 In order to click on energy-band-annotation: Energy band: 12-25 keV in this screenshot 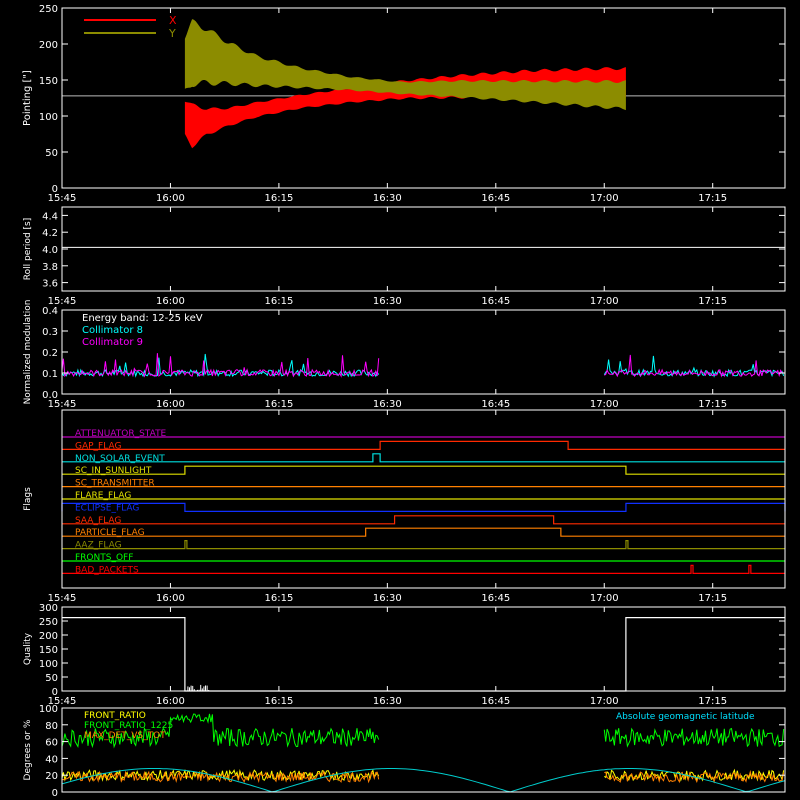, I will do `click(142, 318)`.